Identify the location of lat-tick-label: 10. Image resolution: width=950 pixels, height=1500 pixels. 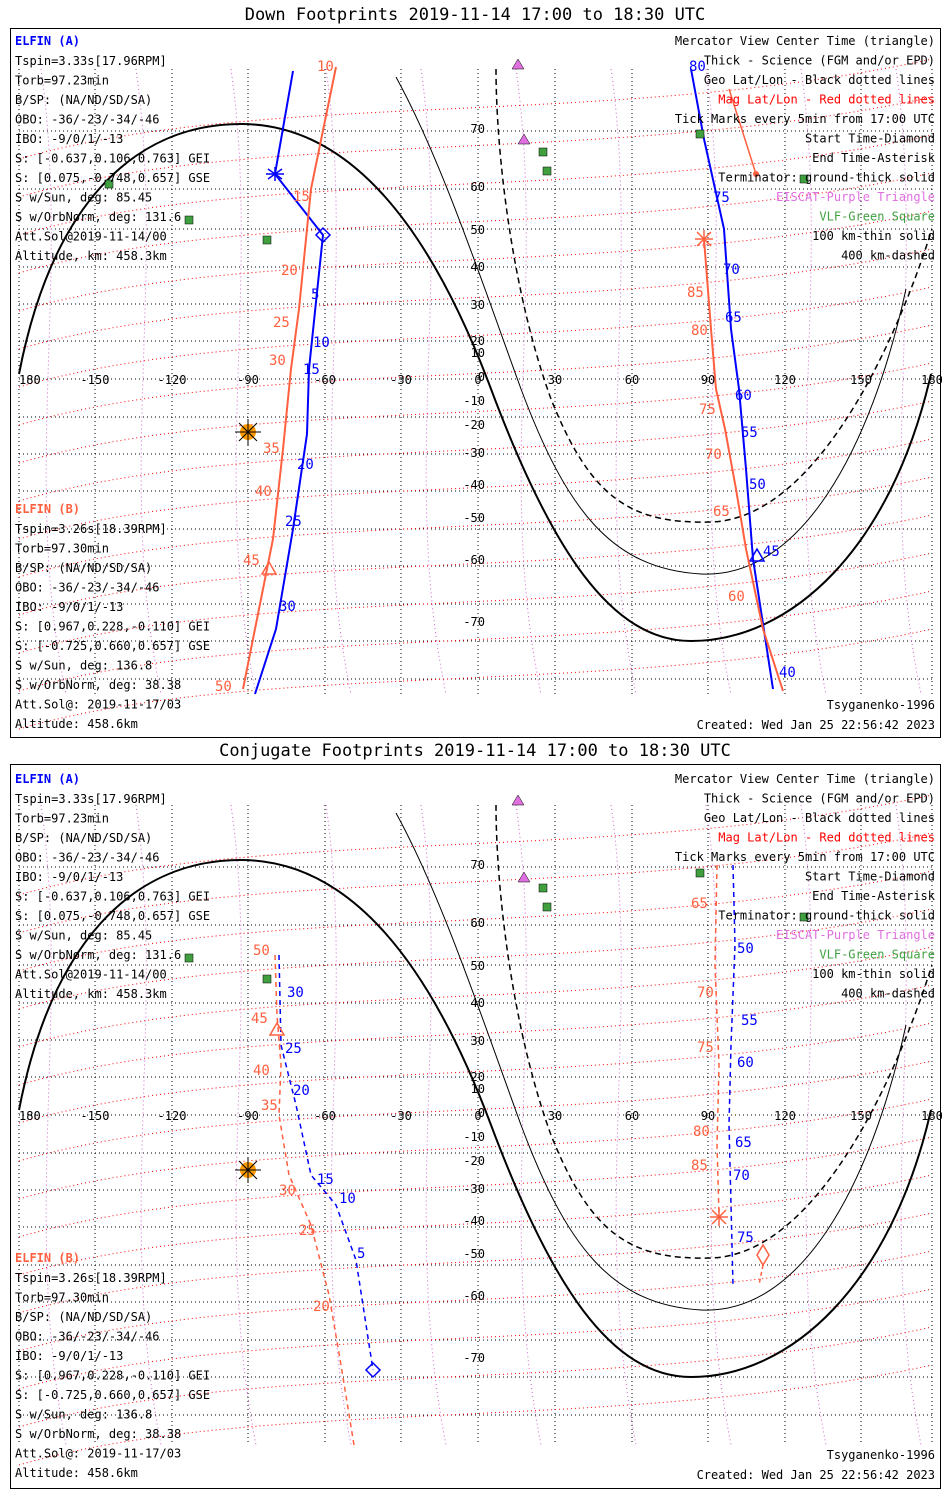
(478, 353).